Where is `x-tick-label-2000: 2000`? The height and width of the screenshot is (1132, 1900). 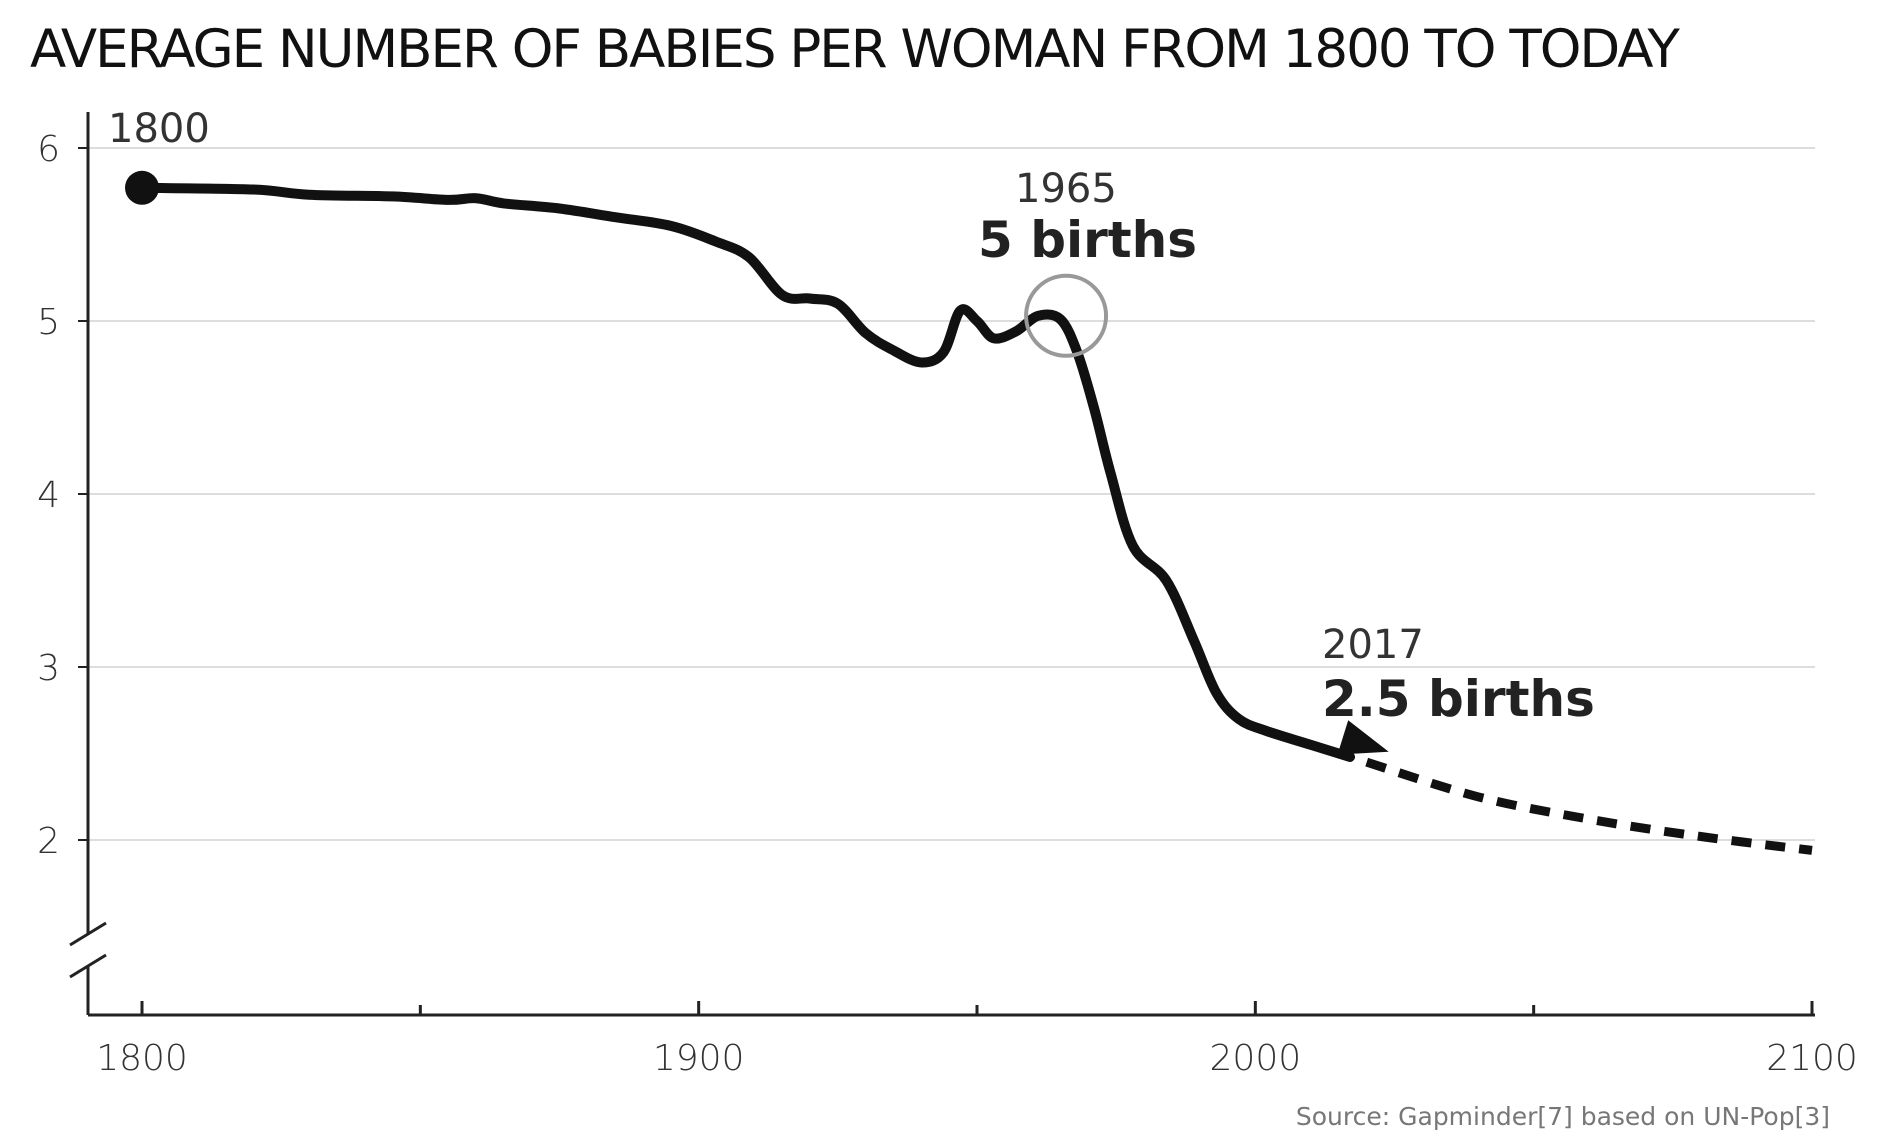 x-tick-label-2000: 2000 is located at coordinates (1256, 1058).